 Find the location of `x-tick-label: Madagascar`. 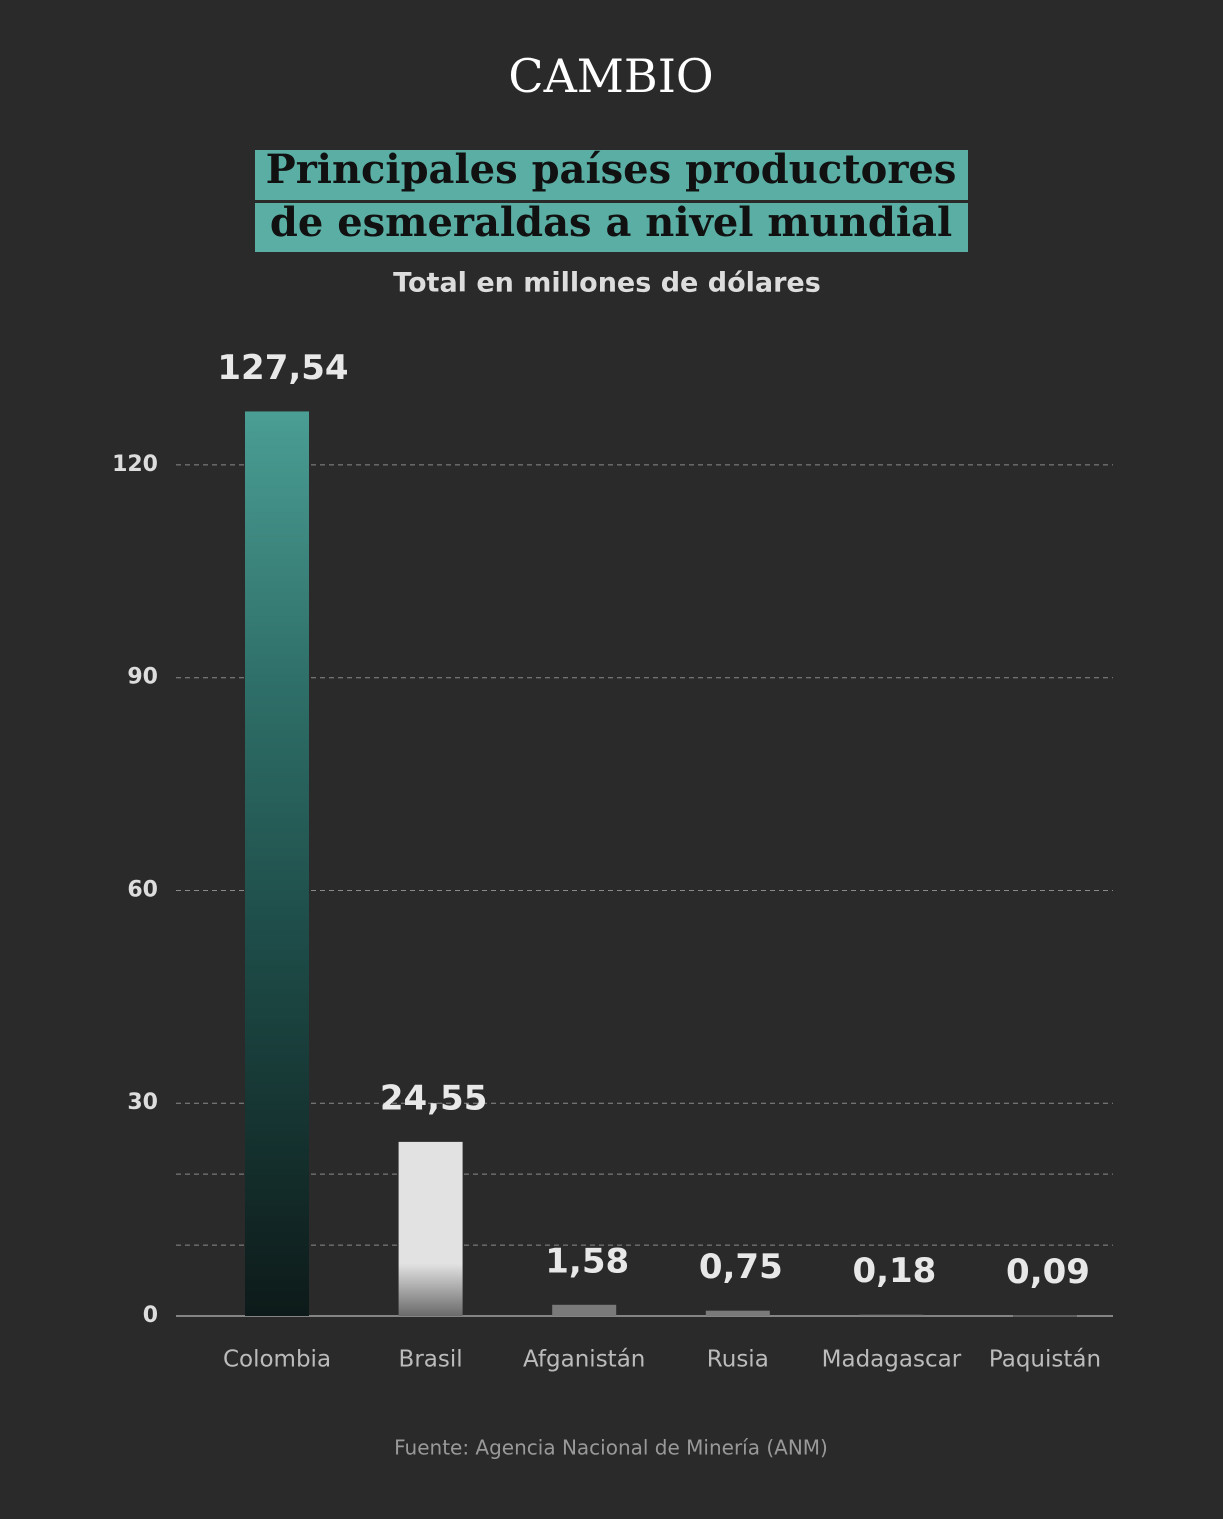

x-tick-label: Madagascar is located at coordinates (892, 1360).